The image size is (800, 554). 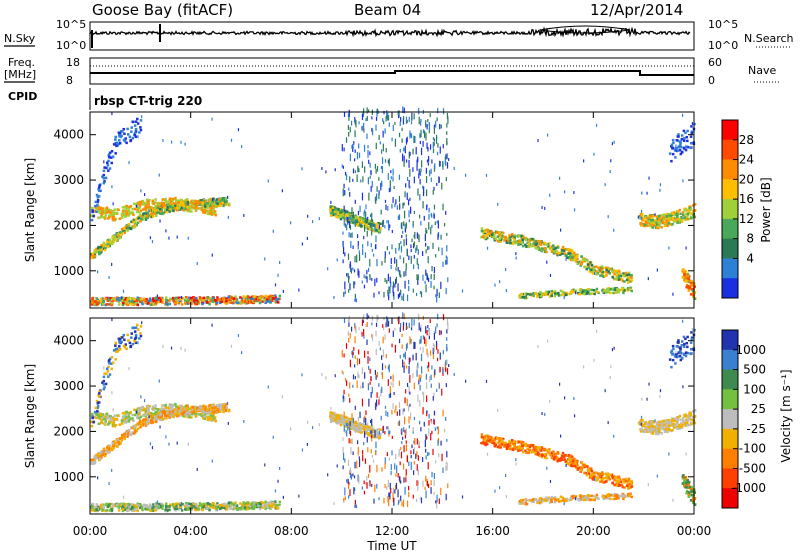 I want to click on freq-panel, so click(x=392, y=71).